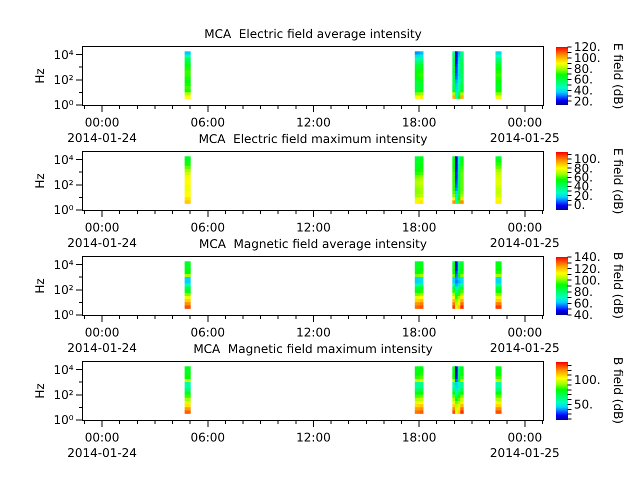 The width and height of the screenshot is (640, 480). Describe the element at coordinates (313, 244) in the screenshot. I see `chart-title: MCA Magnetic field average intensity` at that location.